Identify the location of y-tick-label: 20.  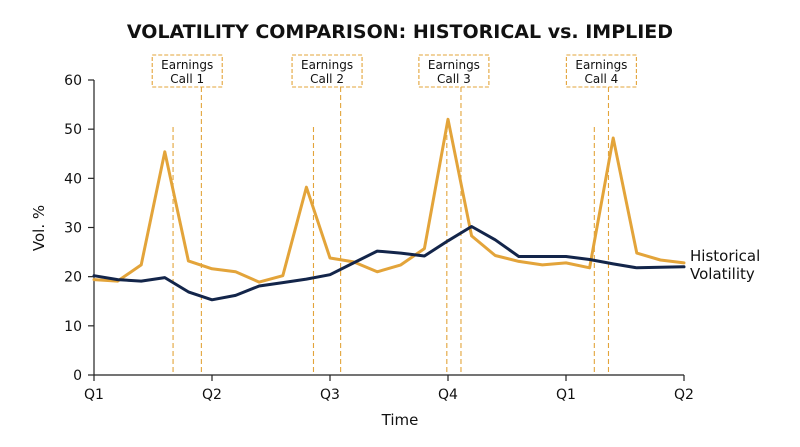
(73, 278).